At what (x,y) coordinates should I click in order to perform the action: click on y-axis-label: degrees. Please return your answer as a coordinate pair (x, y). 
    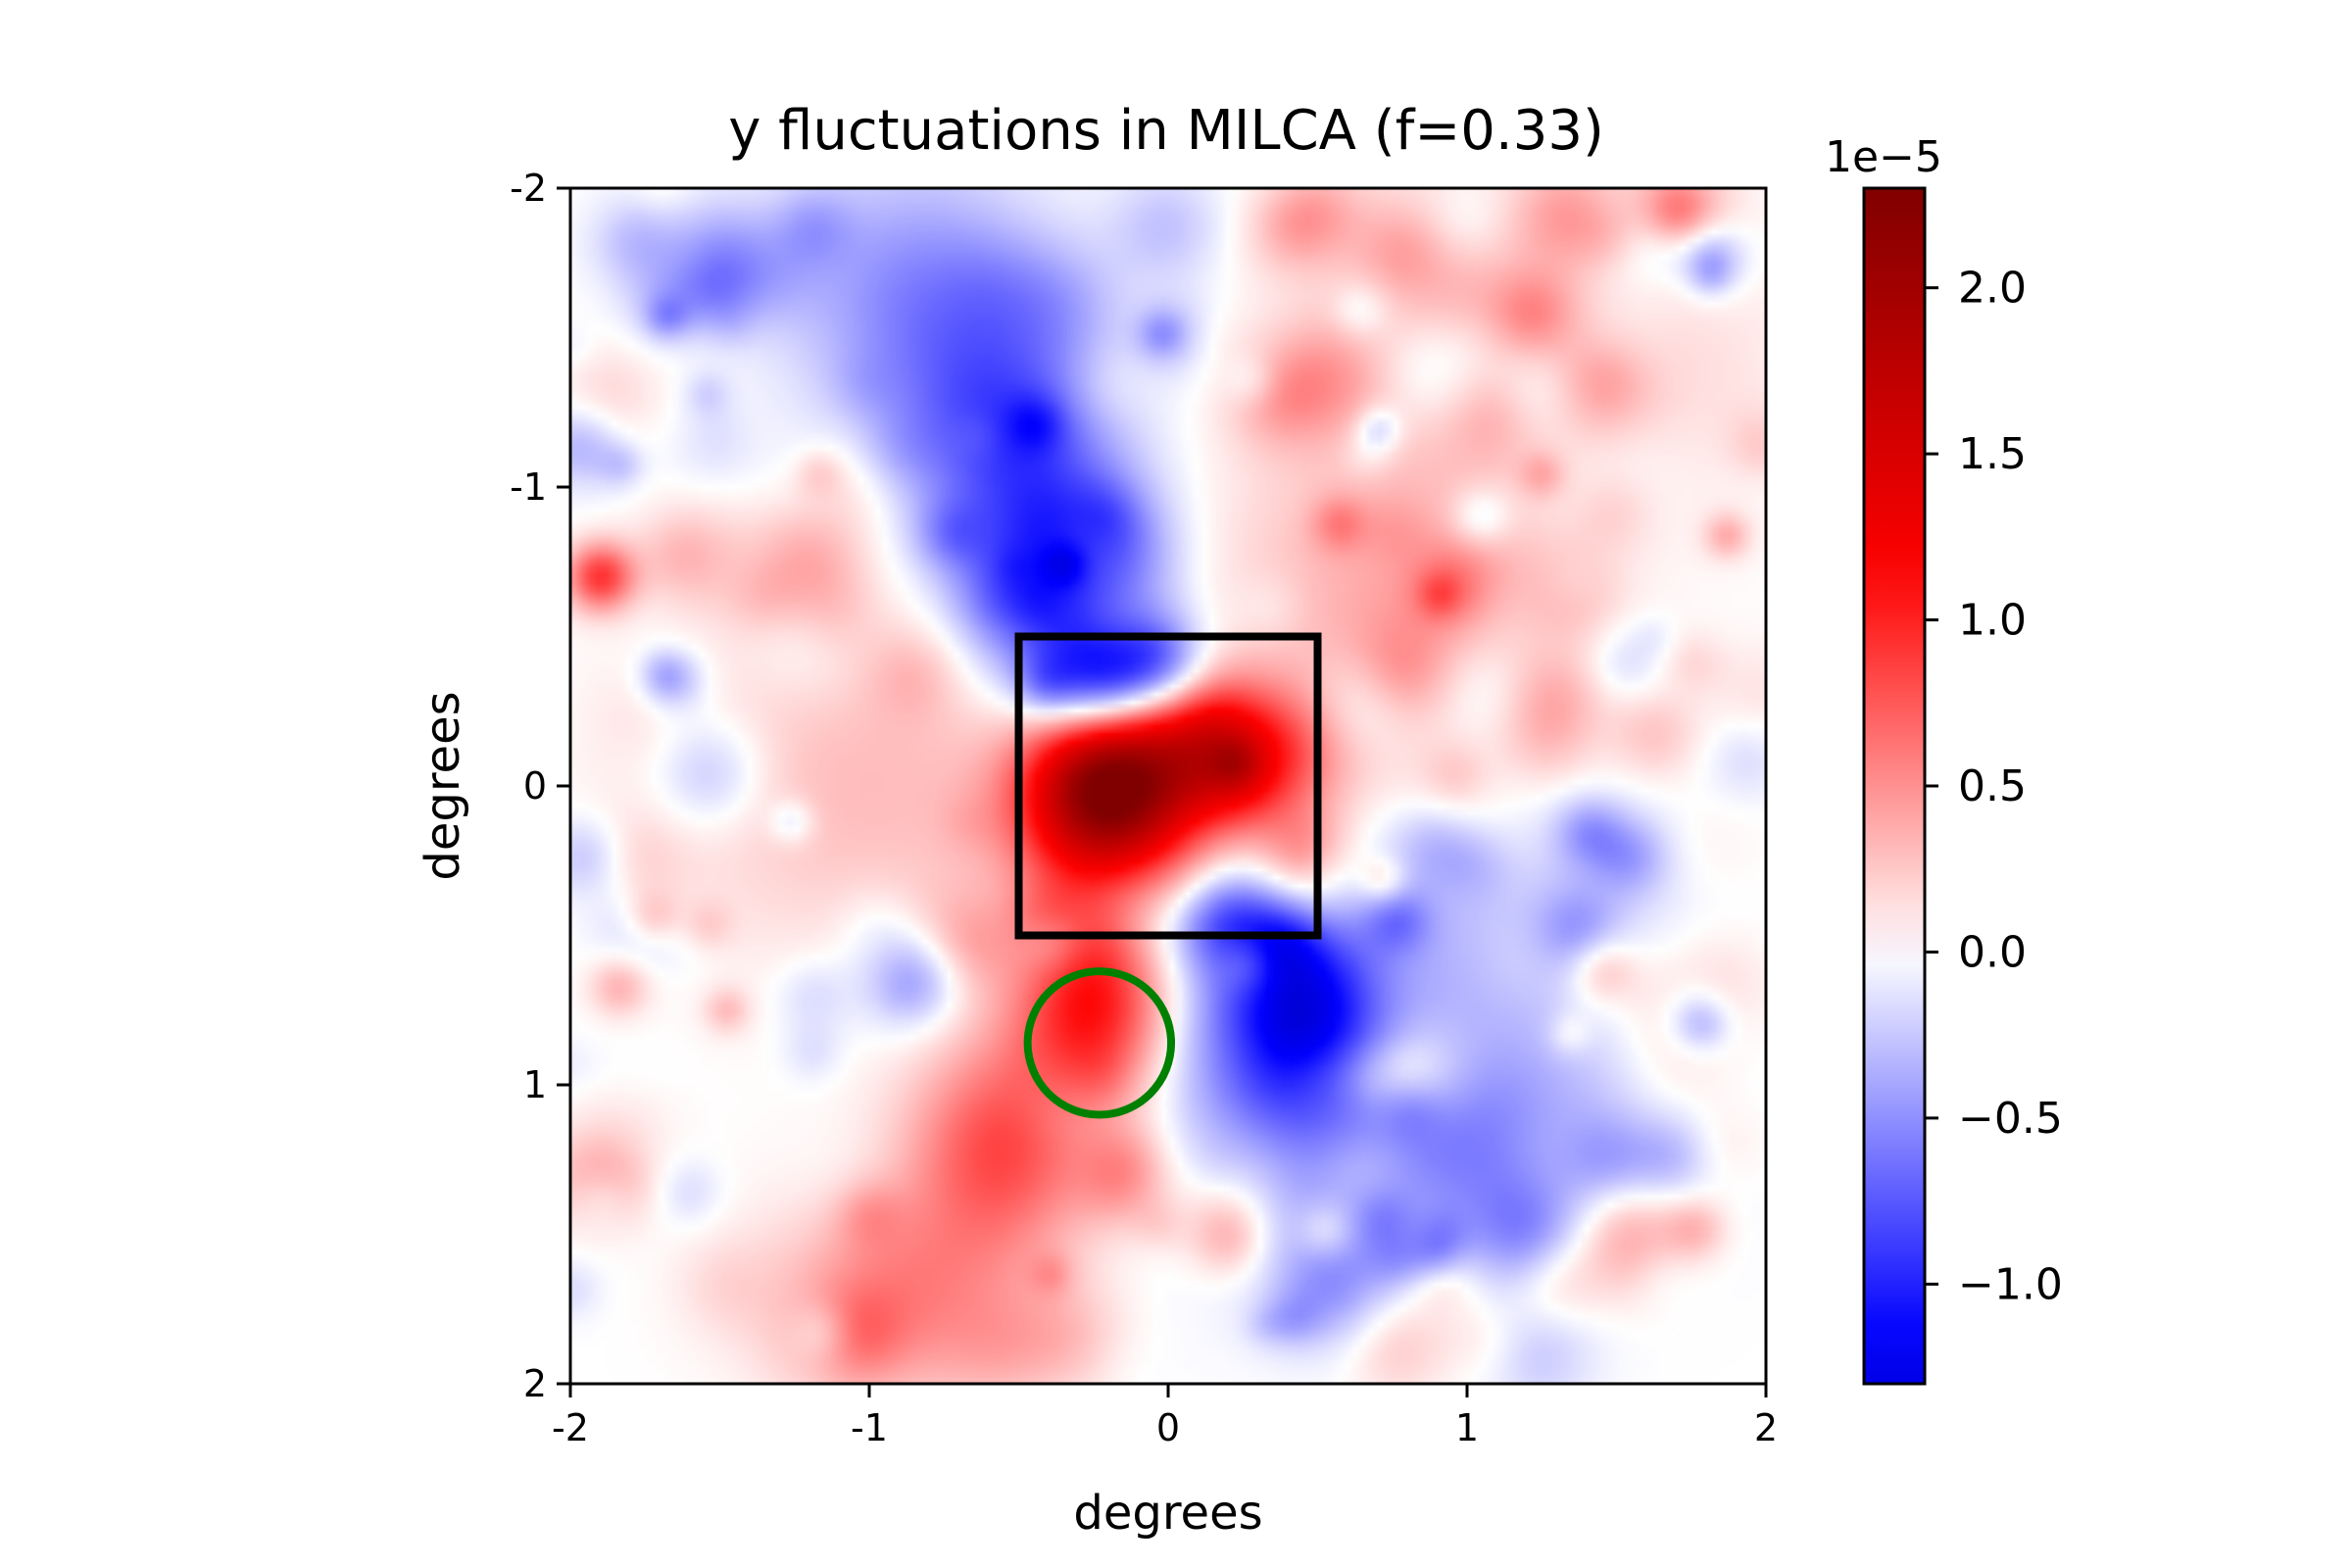
    Looking at the image, I should click on (443, 785).